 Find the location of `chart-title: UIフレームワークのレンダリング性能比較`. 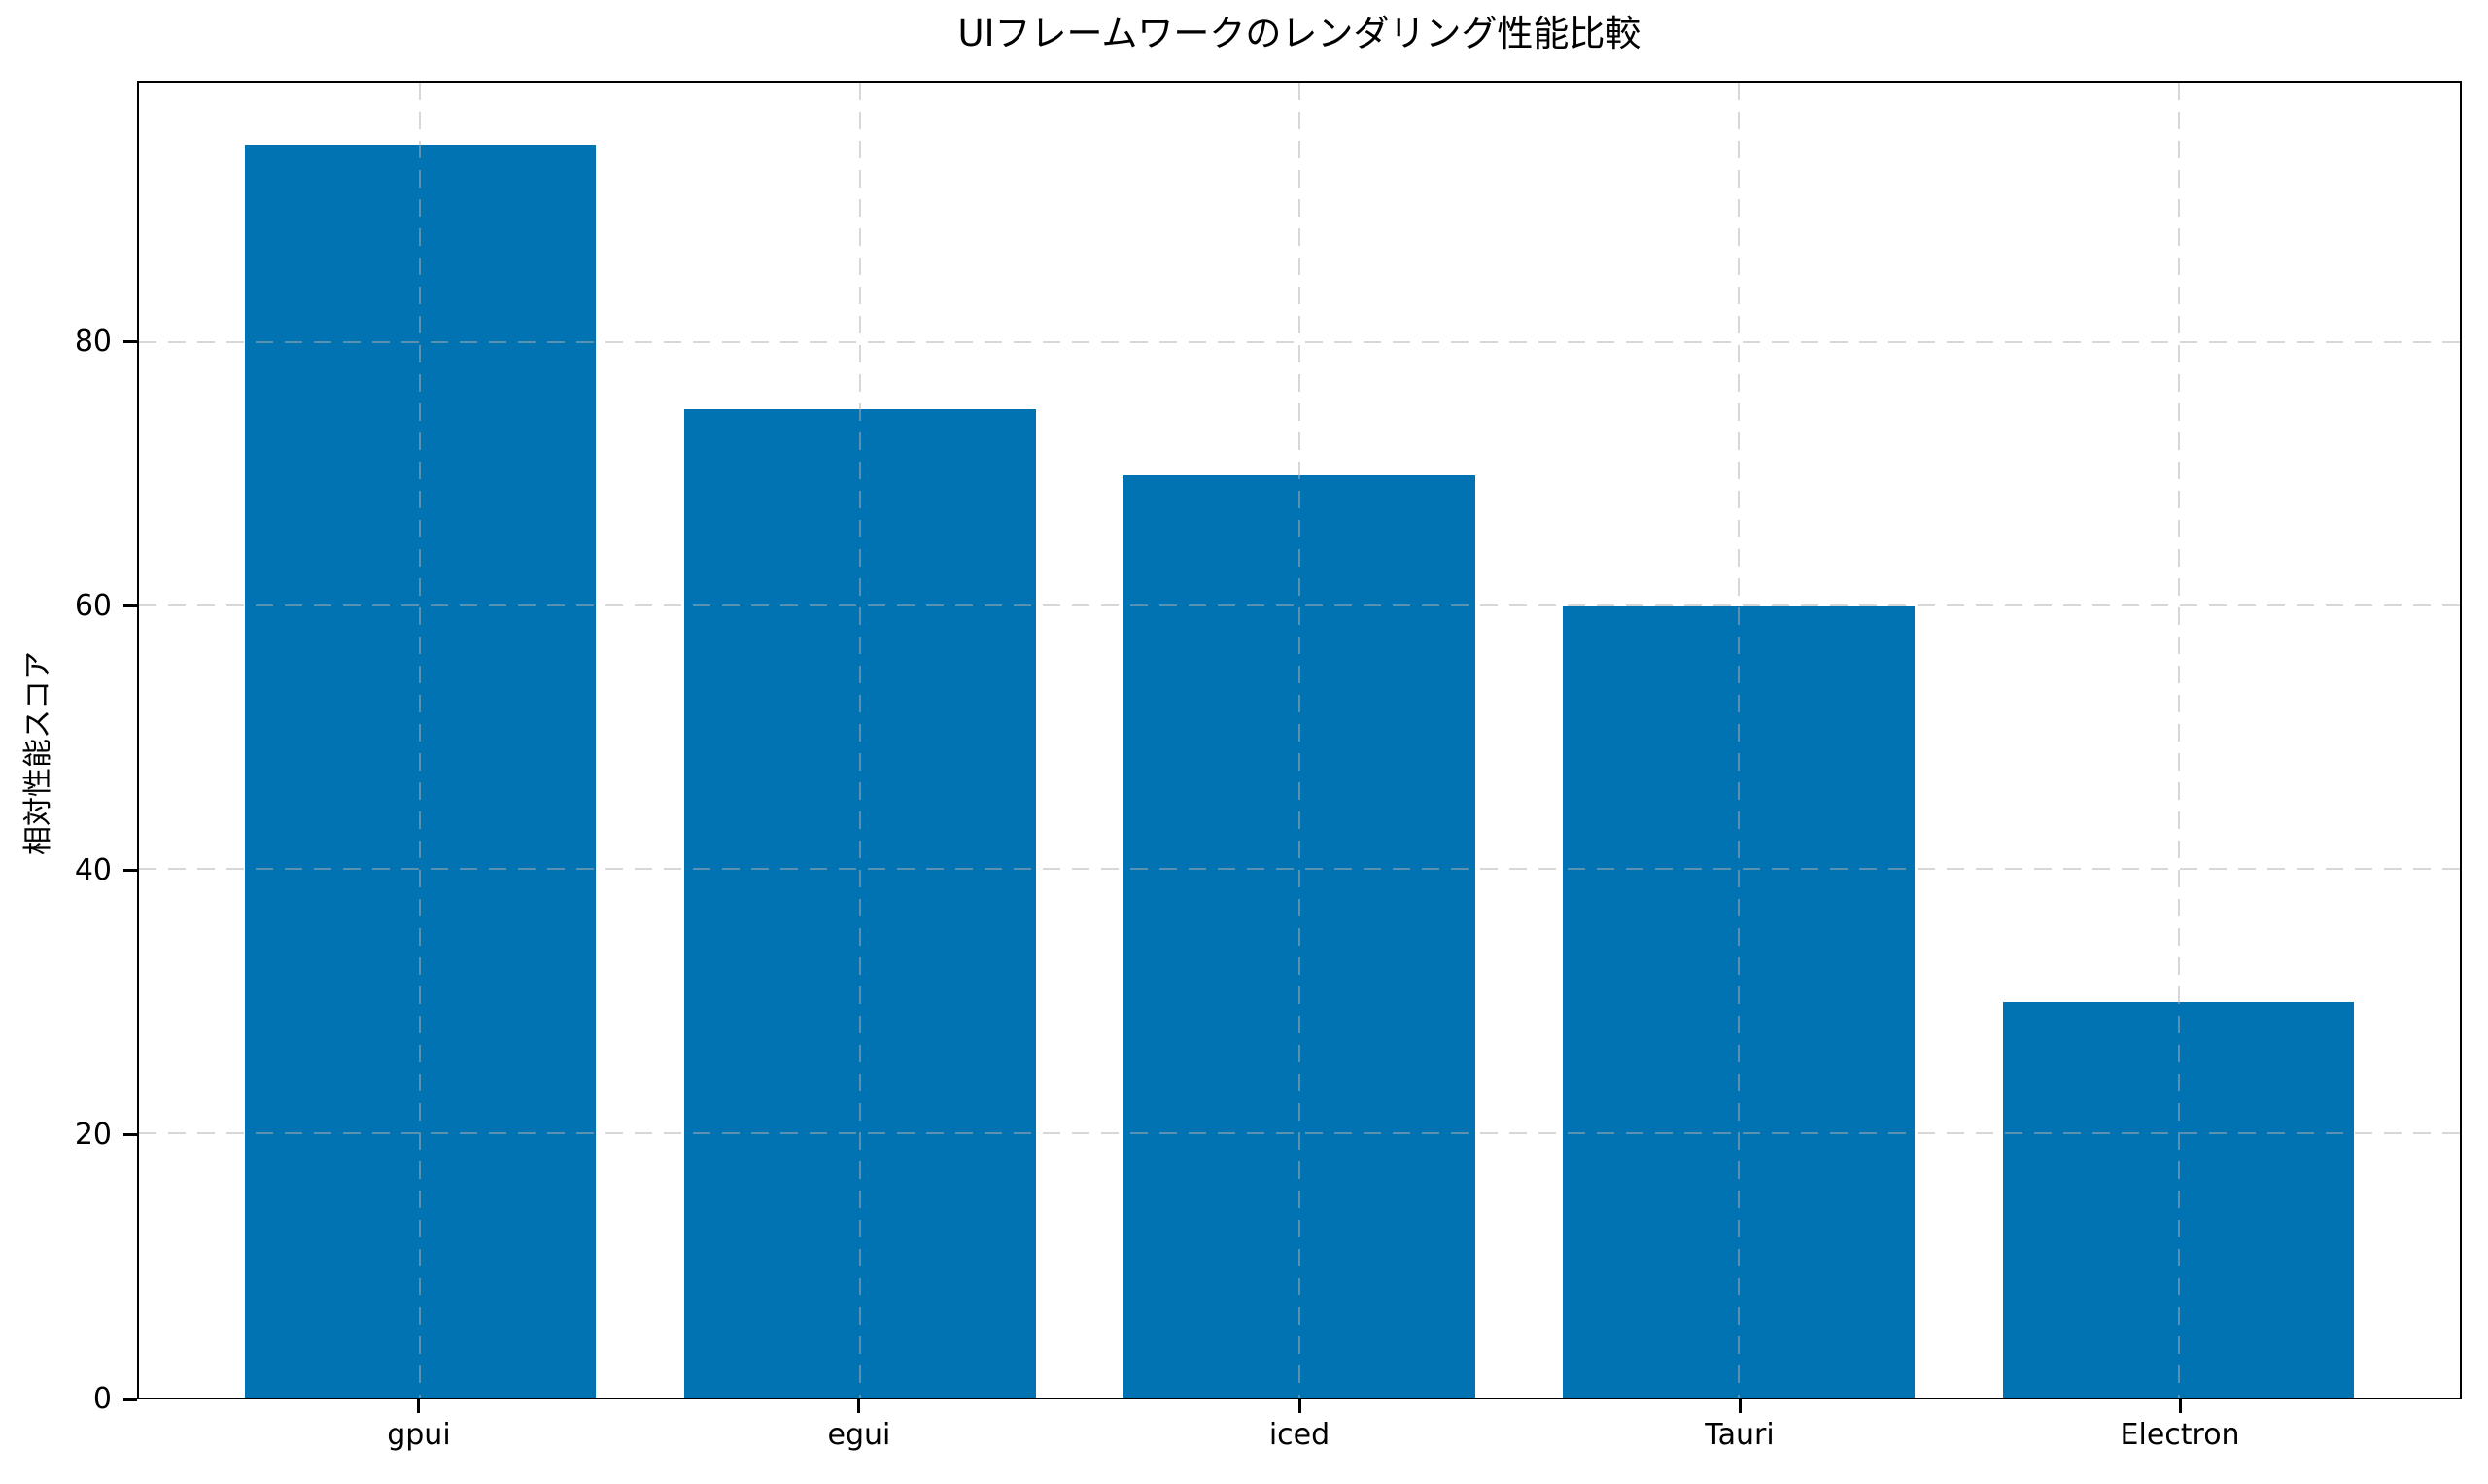

chart-title: UIフレームワークのレンダリング性能比較 is located at coordinates (1299, 33).